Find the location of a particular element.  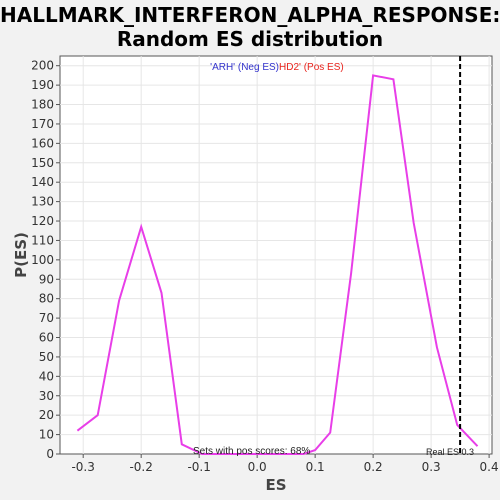

y-tick-label: 0 is located at coordinates (50, 454).